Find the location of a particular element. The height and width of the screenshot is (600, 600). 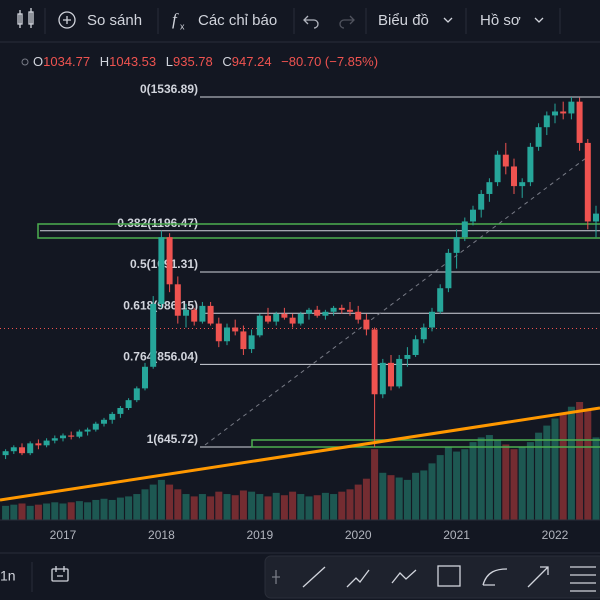

indicators-button: f x Các chỉ báo is located at coordinates (224, 20).